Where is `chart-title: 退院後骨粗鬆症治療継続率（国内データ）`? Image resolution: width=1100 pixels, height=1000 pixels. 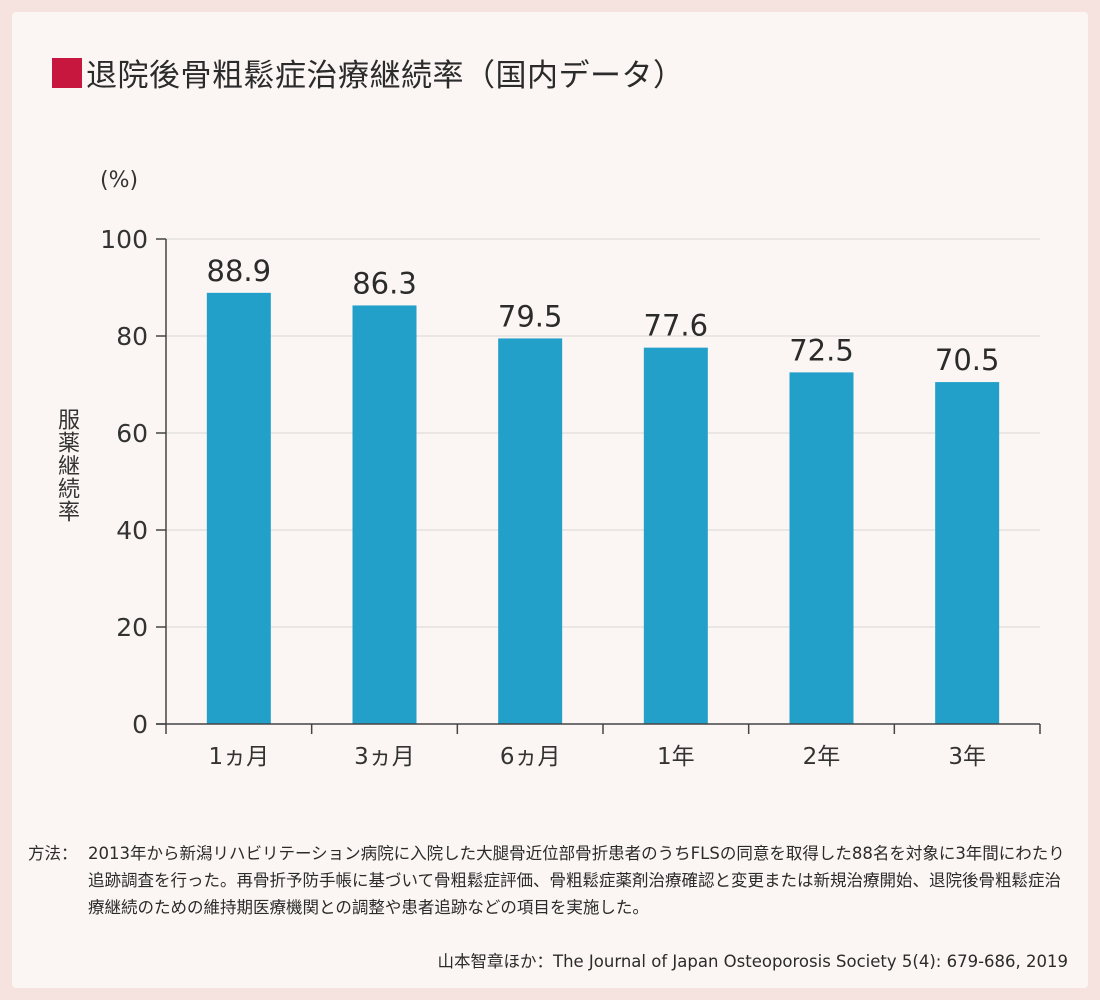
chart-title: 退院後骨粗鬆症治療継続率（国内データ） is located at coordinates (368, 72).